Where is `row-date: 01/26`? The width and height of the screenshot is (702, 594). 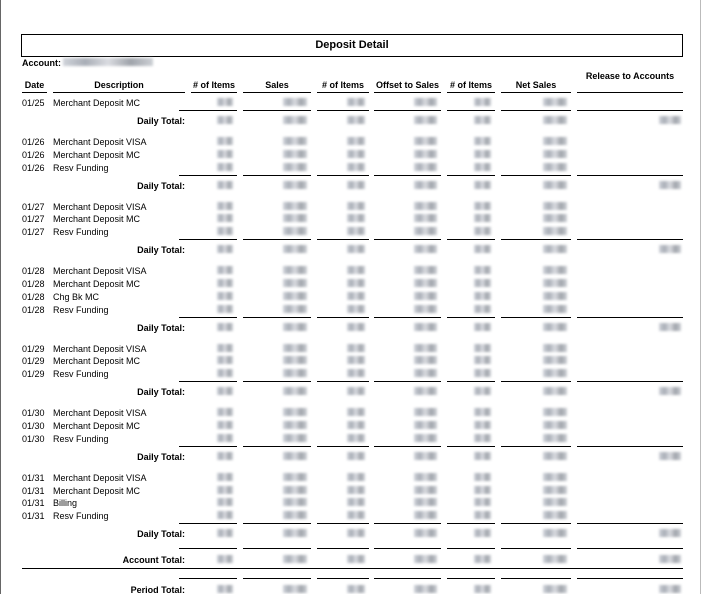 row-date: 01/26 is located at coordinates (33, 142).